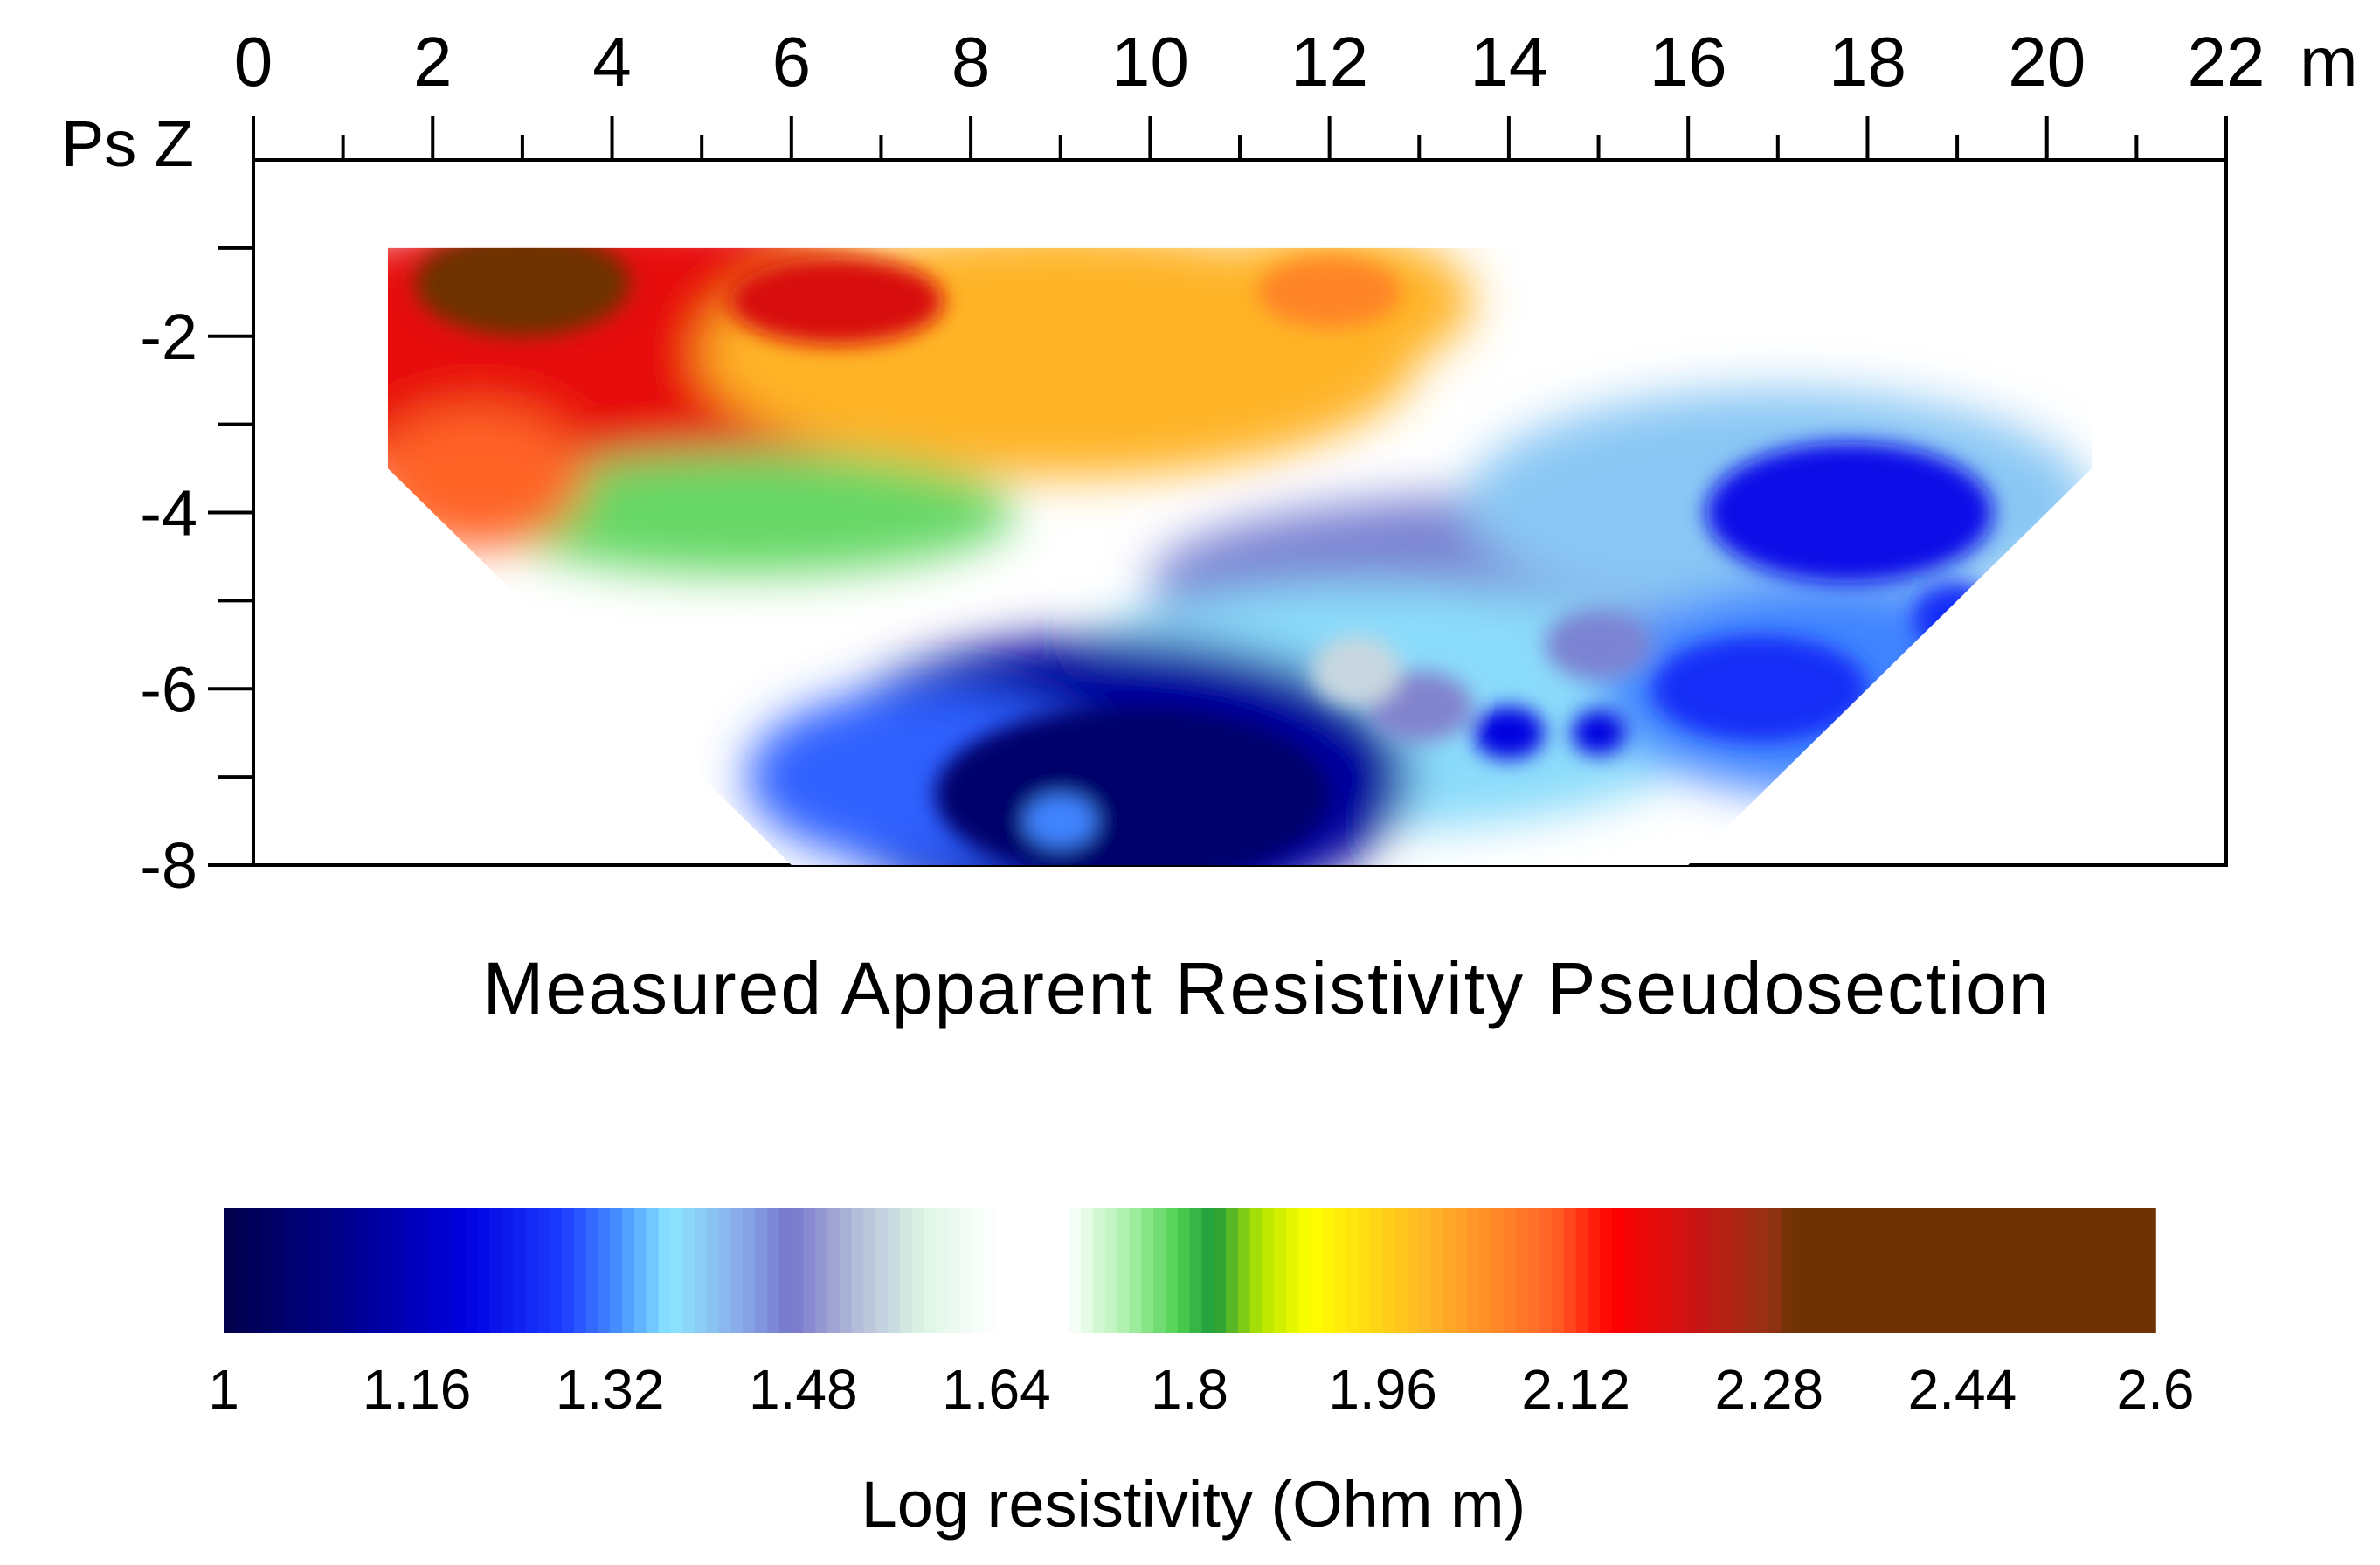 This screenshot has width=2380, height=1565. Describe the element at coordinates (2047, 61) in the screenshot. I see `x-tick-label: 20` at that location.